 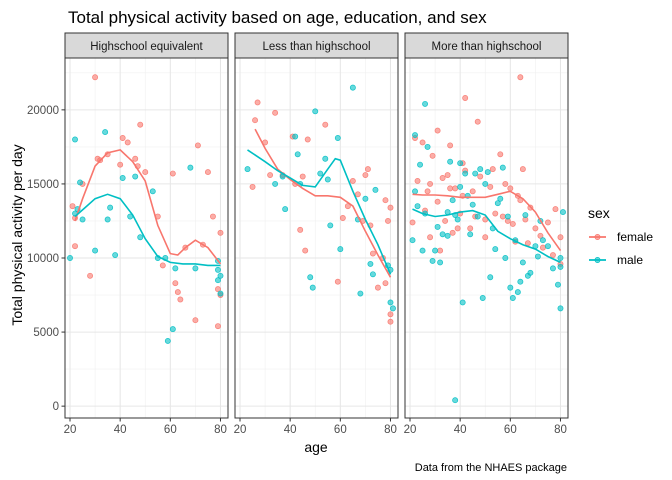 I want to click on facet-strip-label: More than highschool, so click(x=487, y=47).